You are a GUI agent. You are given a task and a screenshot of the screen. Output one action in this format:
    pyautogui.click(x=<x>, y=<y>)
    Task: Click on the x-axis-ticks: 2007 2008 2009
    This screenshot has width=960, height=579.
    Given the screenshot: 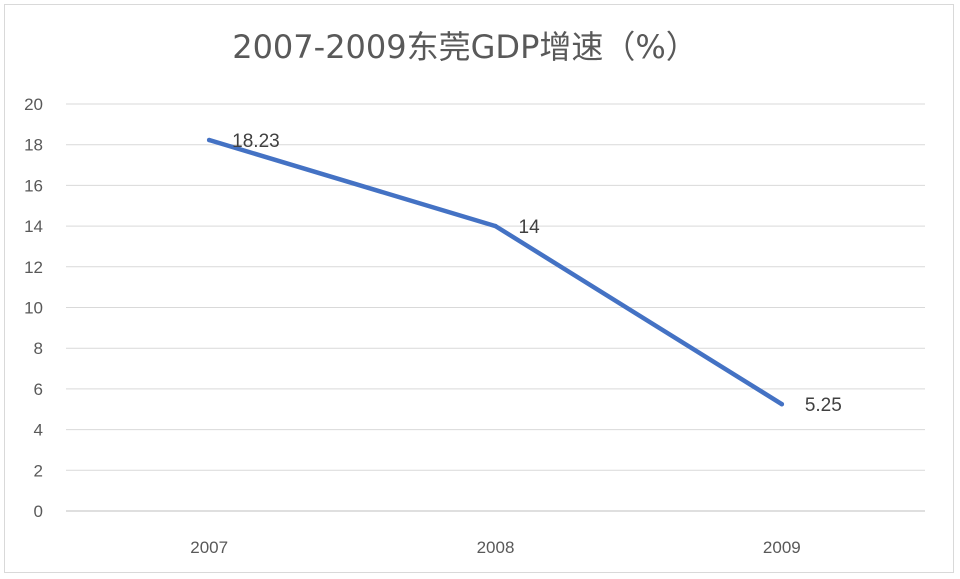 What is the action you would take?
    pyautogui.click(x=495, y=547)
    